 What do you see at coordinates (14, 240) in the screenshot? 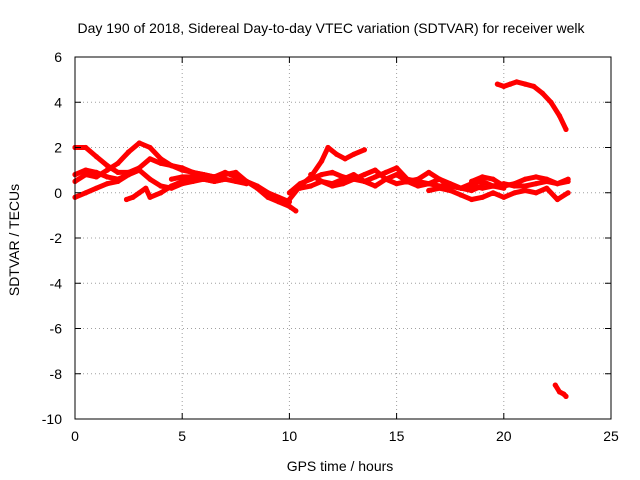
I see `y-axis-label: SDTVAR / TECUs` at bounding box center [14, 240].